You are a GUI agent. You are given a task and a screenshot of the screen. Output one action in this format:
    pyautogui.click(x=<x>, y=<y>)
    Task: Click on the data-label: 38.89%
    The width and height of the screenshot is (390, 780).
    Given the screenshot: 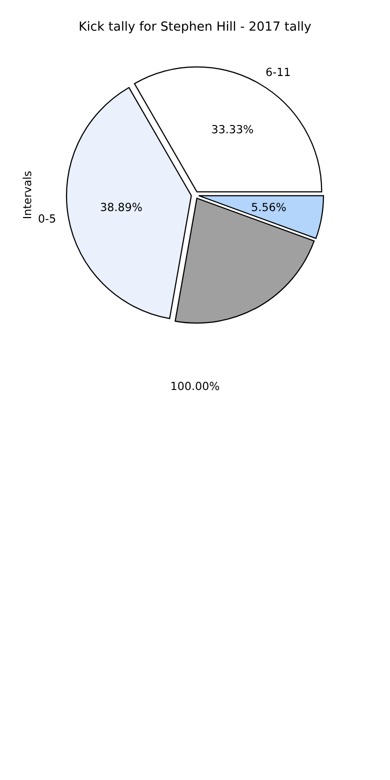 What is the action you would take?
    pyautogui.click(x=121, y=207)
    